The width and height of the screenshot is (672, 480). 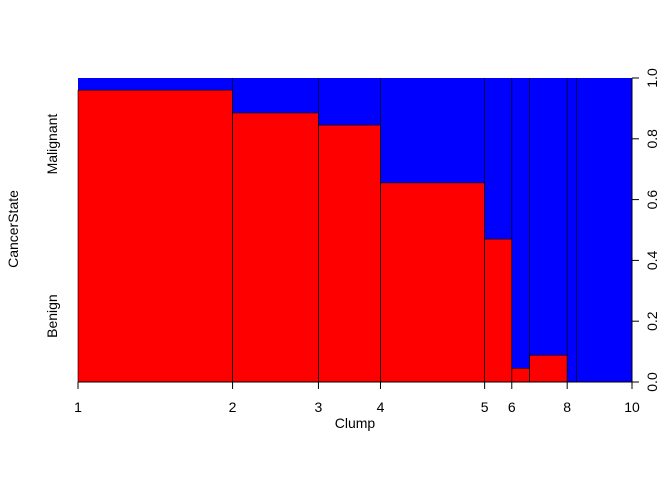 I want to click on y-tick-label-5: 1.0, so click(x=652, y=78).